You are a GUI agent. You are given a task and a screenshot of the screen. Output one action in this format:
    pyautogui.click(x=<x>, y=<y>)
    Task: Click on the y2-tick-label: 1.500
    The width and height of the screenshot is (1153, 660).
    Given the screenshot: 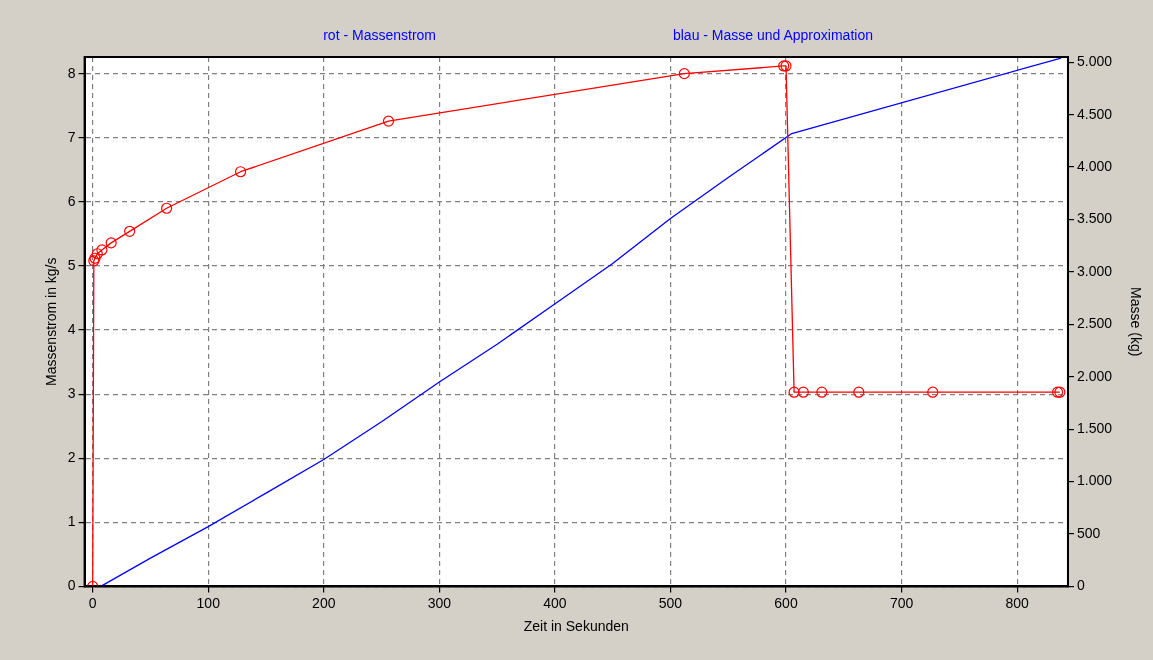 What is the action you would take?
    pyautogui.click(x=1094, y=428)
    